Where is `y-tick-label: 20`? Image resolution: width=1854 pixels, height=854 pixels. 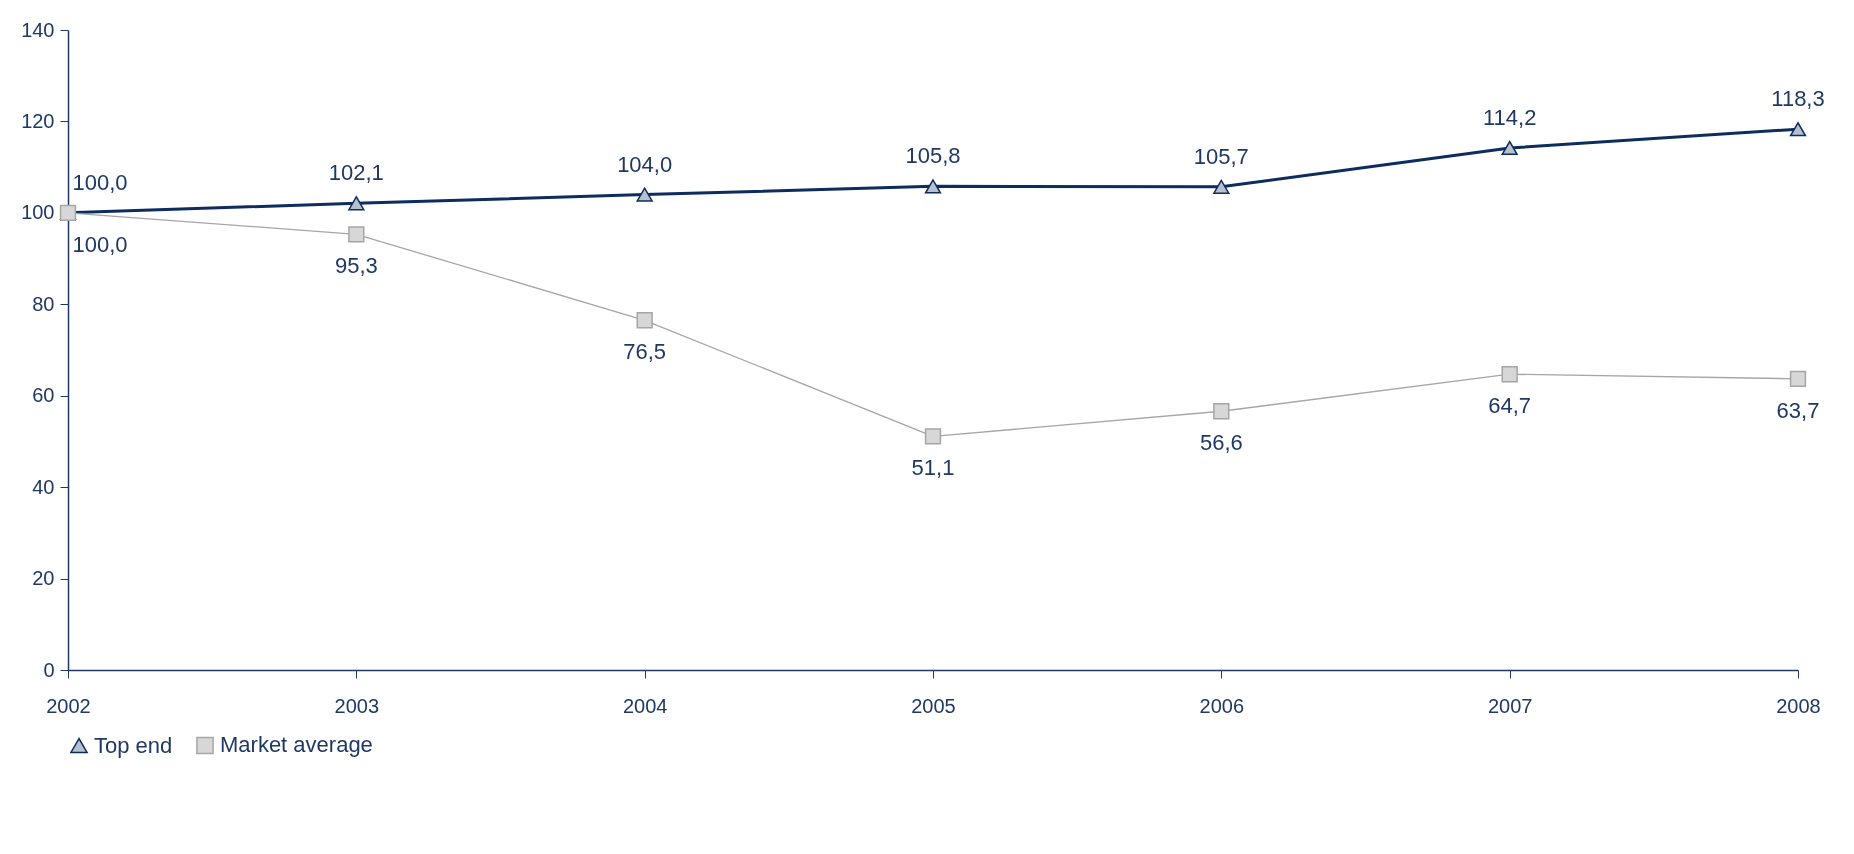
y-tick-label: 20 is located at coordinates (43, 578).